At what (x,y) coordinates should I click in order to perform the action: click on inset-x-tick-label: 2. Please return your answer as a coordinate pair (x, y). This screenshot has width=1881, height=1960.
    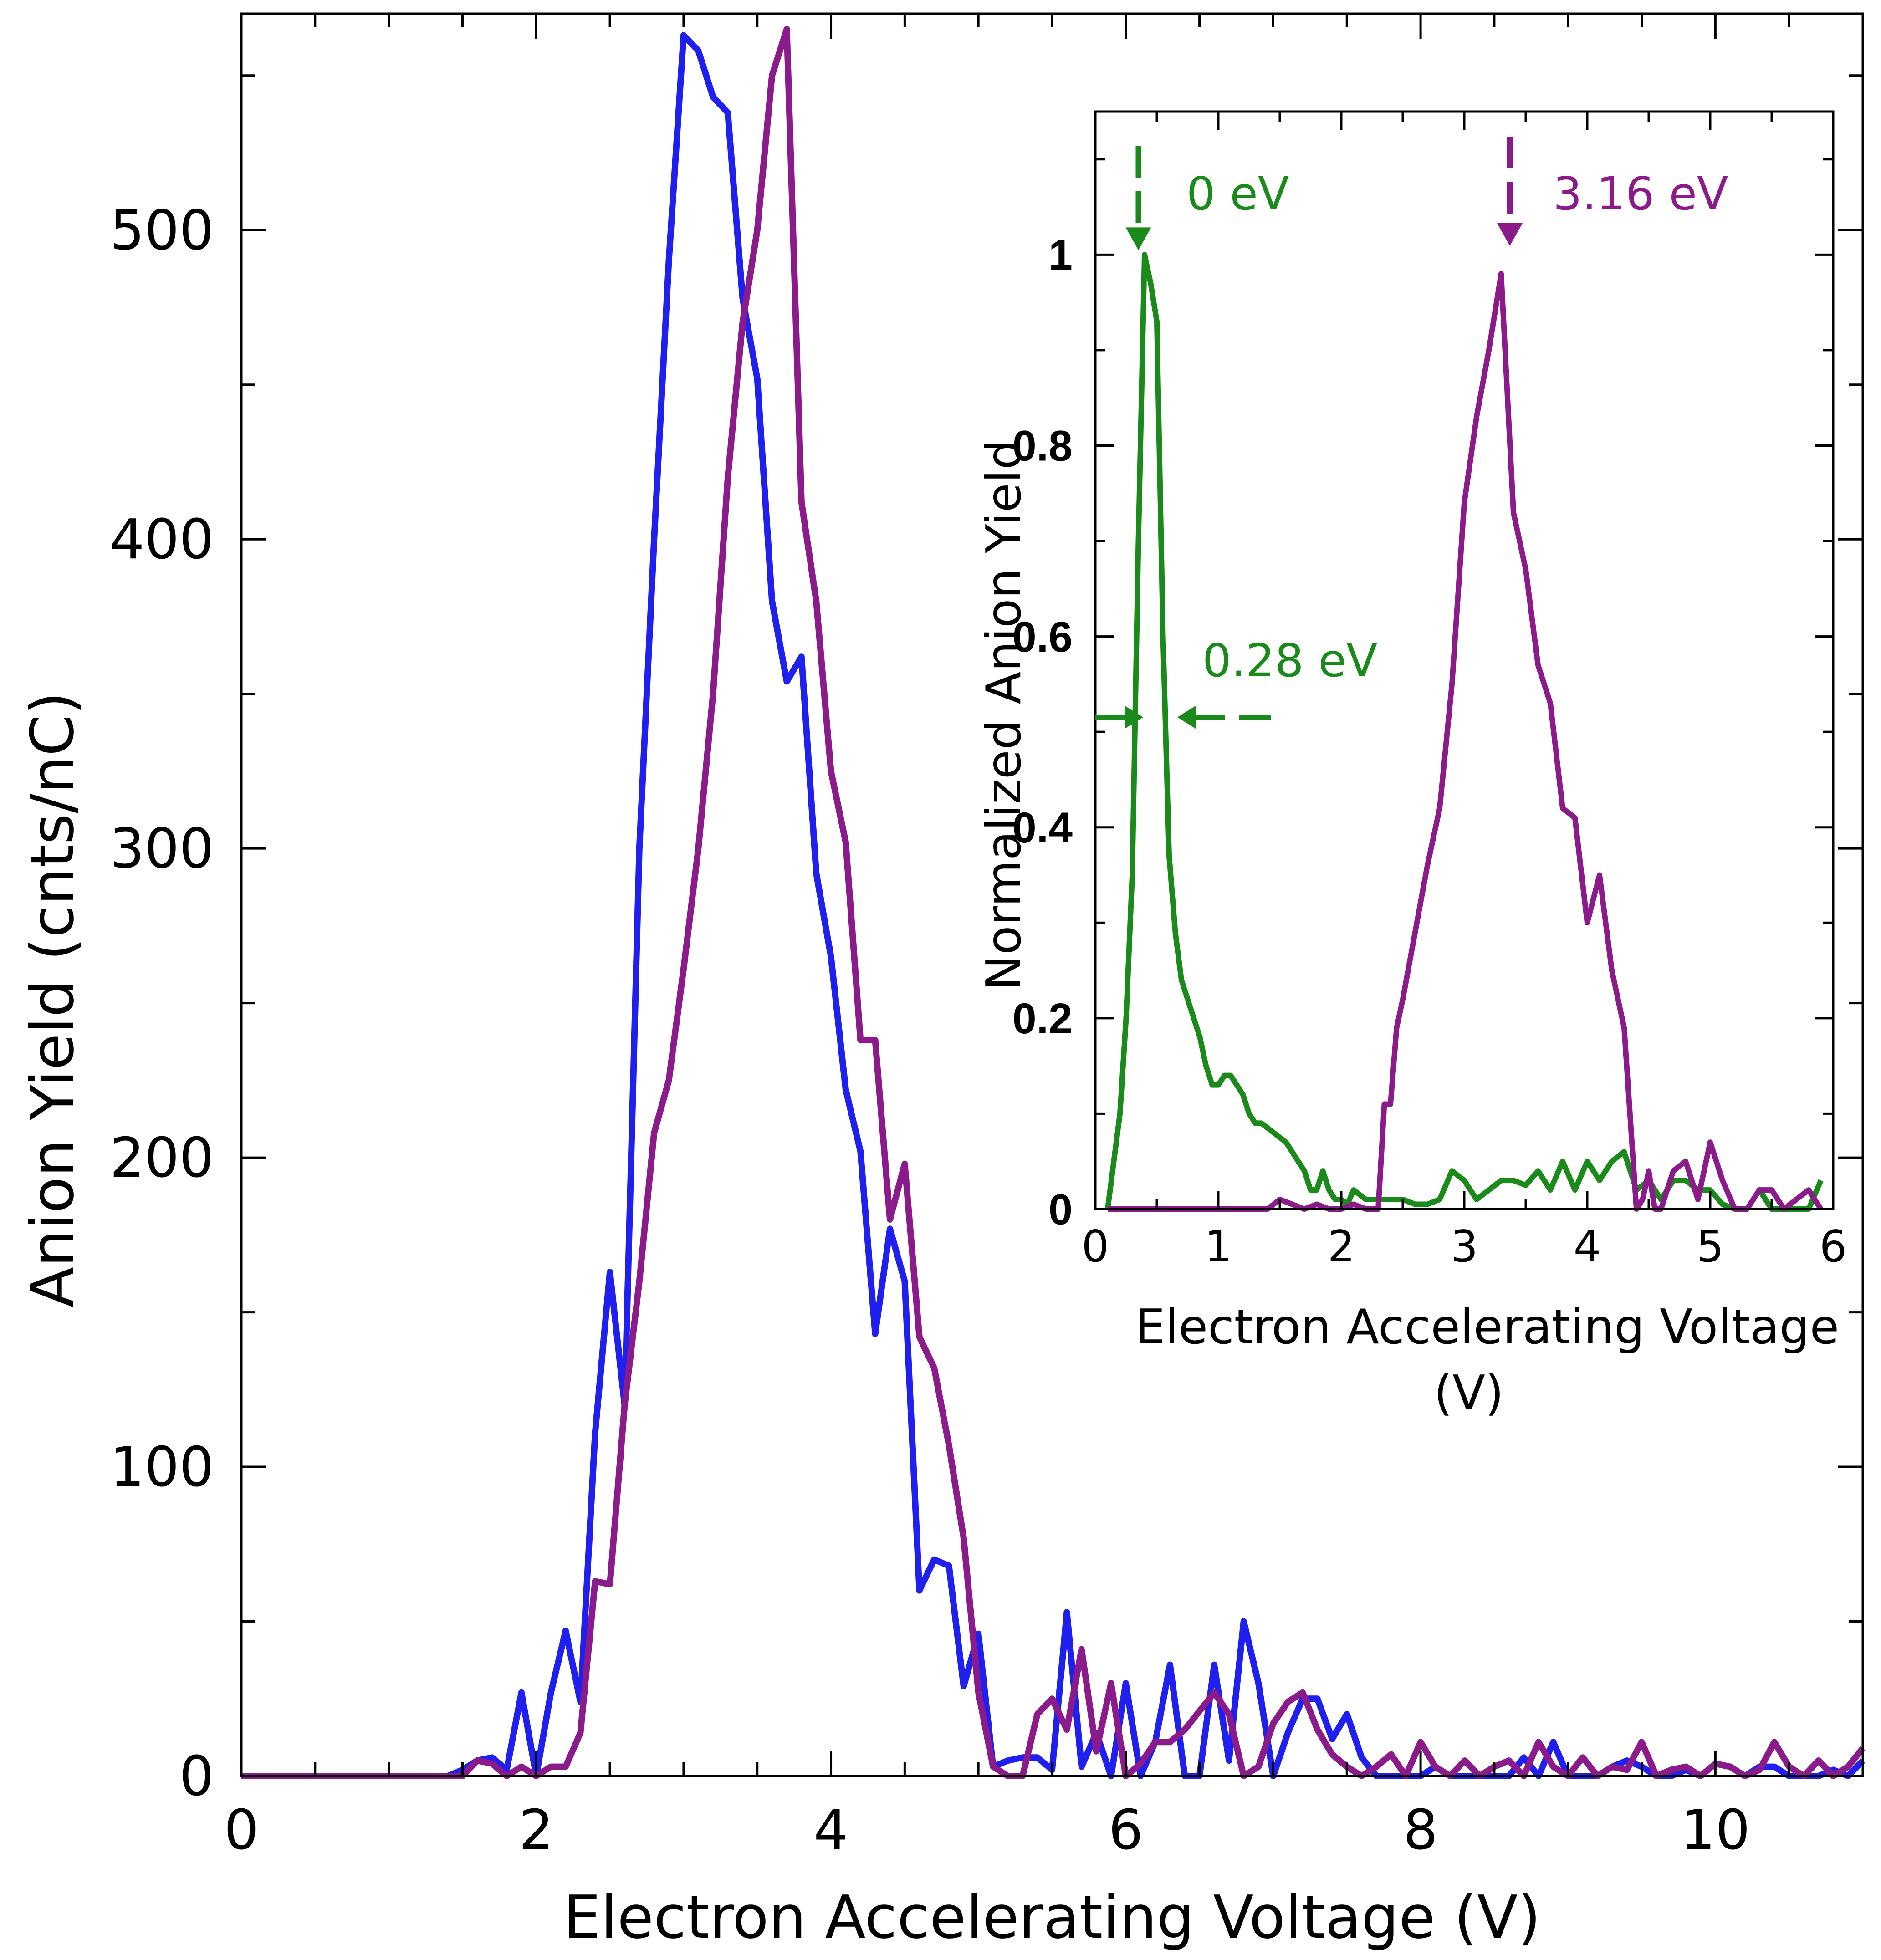
    Looking at the image, I should click on (1341, 1247).